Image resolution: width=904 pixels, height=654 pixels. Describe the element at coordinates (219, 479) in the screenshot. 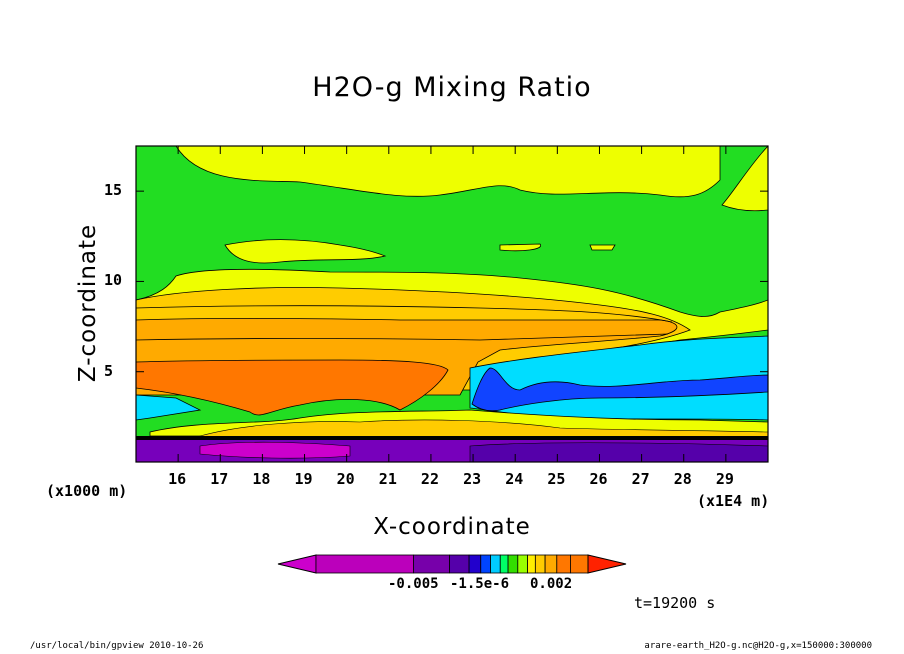

I see `x-tick-label: 17` at that location.